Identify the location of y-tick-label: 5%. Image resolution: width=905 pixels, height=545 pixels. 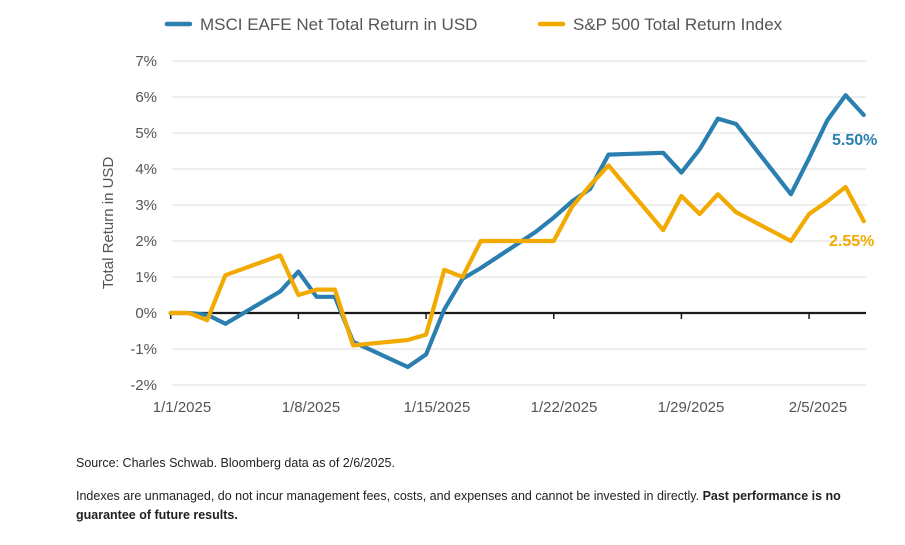
(146, 133).